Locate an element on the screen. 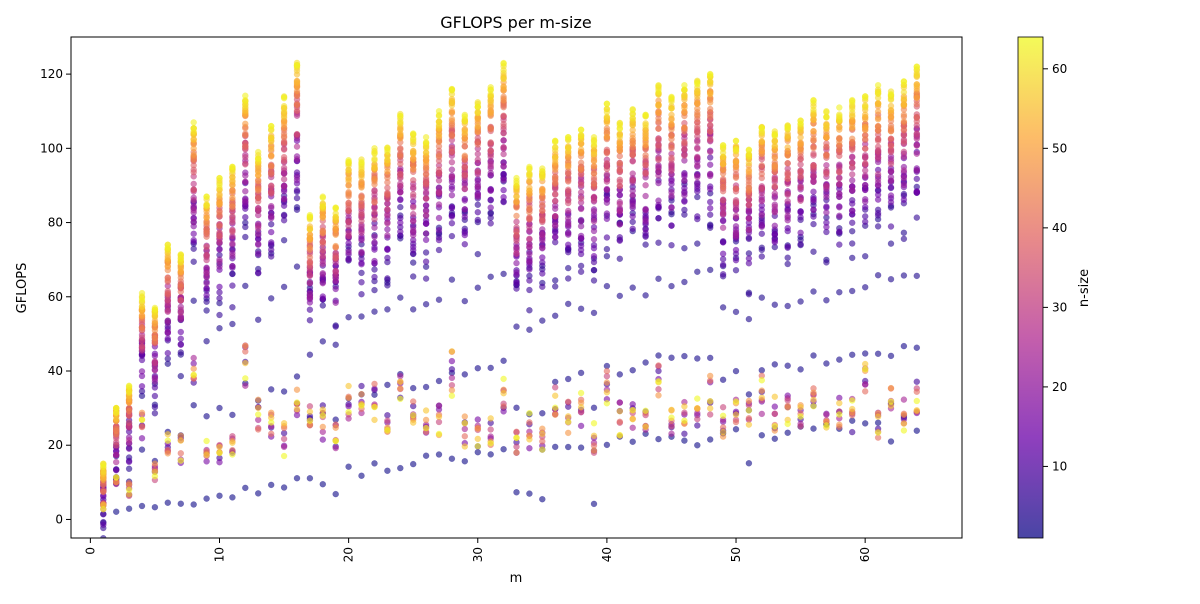  x-tick-label: 50 is located at coordinates (736, 554).